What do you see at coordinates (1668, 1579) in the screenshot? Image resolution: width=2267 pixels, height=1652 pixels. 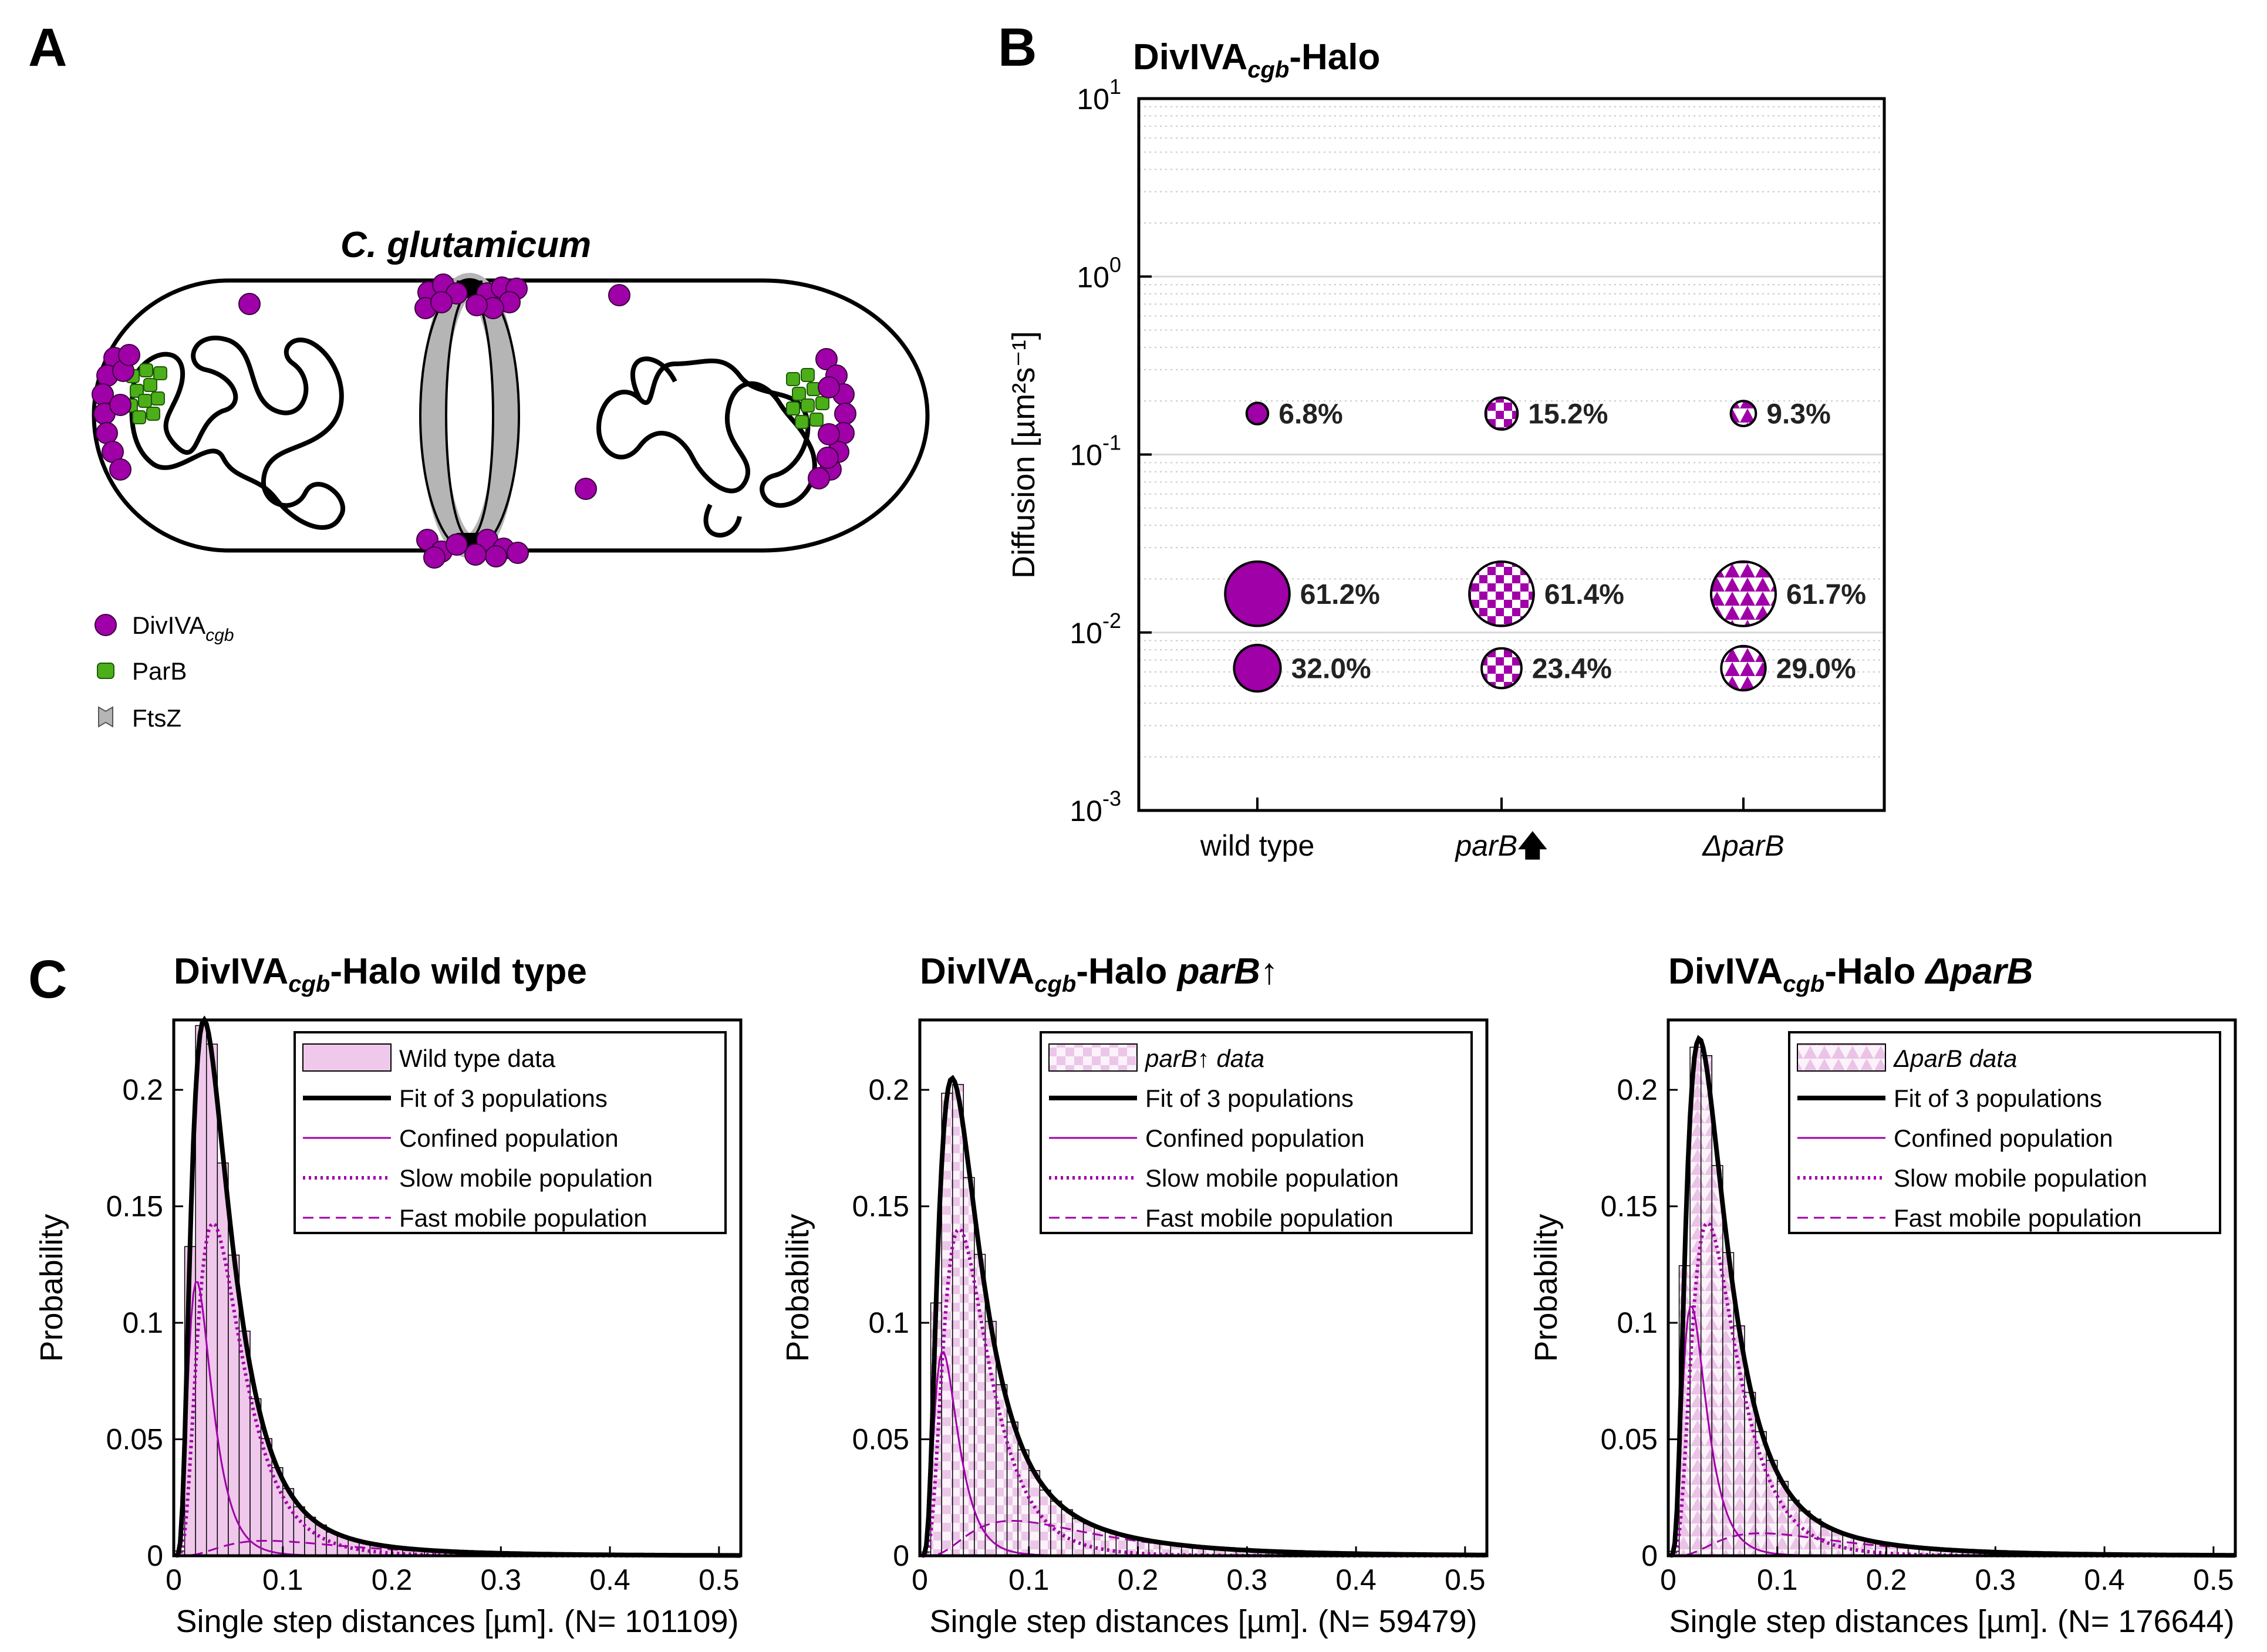 I see `x-tick-label: 0` at bounding box center [1668, 1579].